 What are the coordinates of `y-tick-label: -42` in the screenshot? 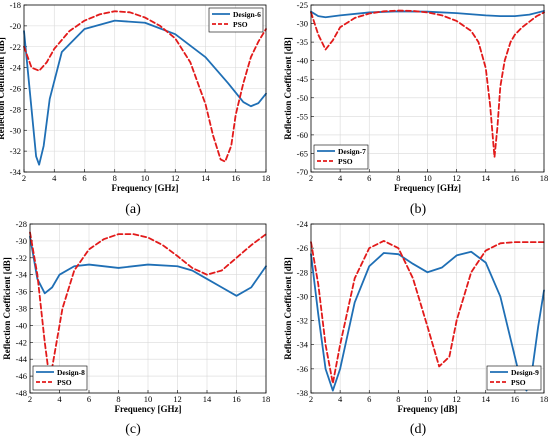 It's located at (21, 342).